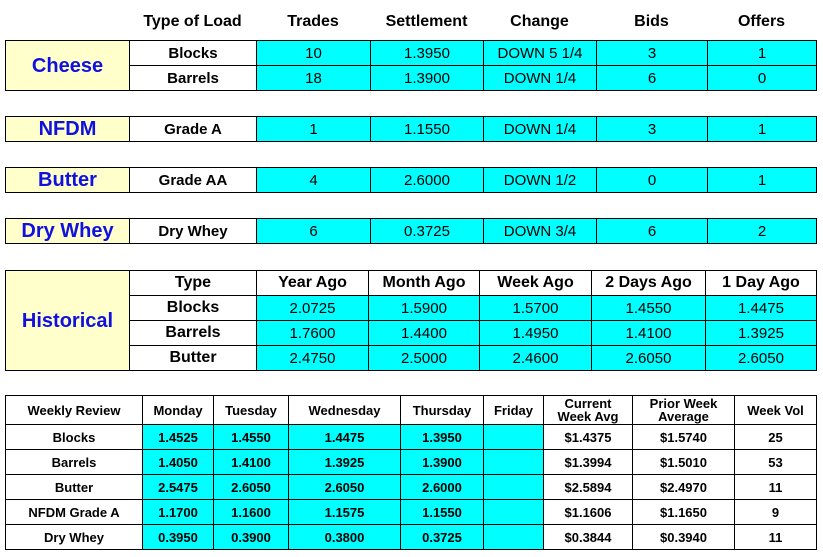  What do you see at coordinates (539, 21) in the screenshot?
I see `column-header: Change` at bounding box center [539, 21].